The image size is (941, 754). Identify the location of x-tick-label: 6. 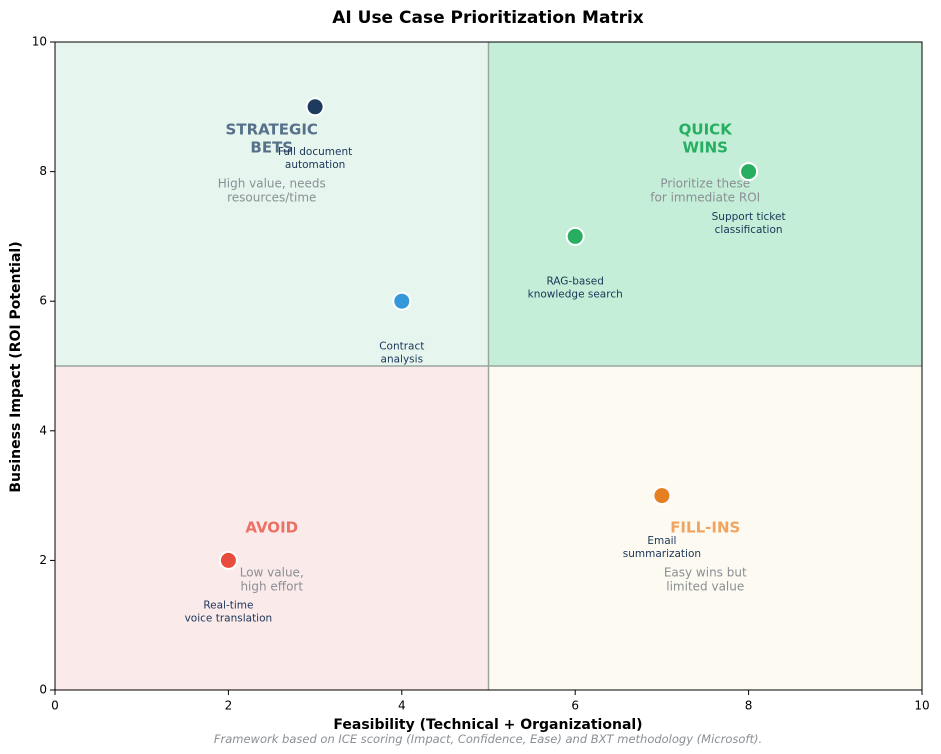
(575, 706).